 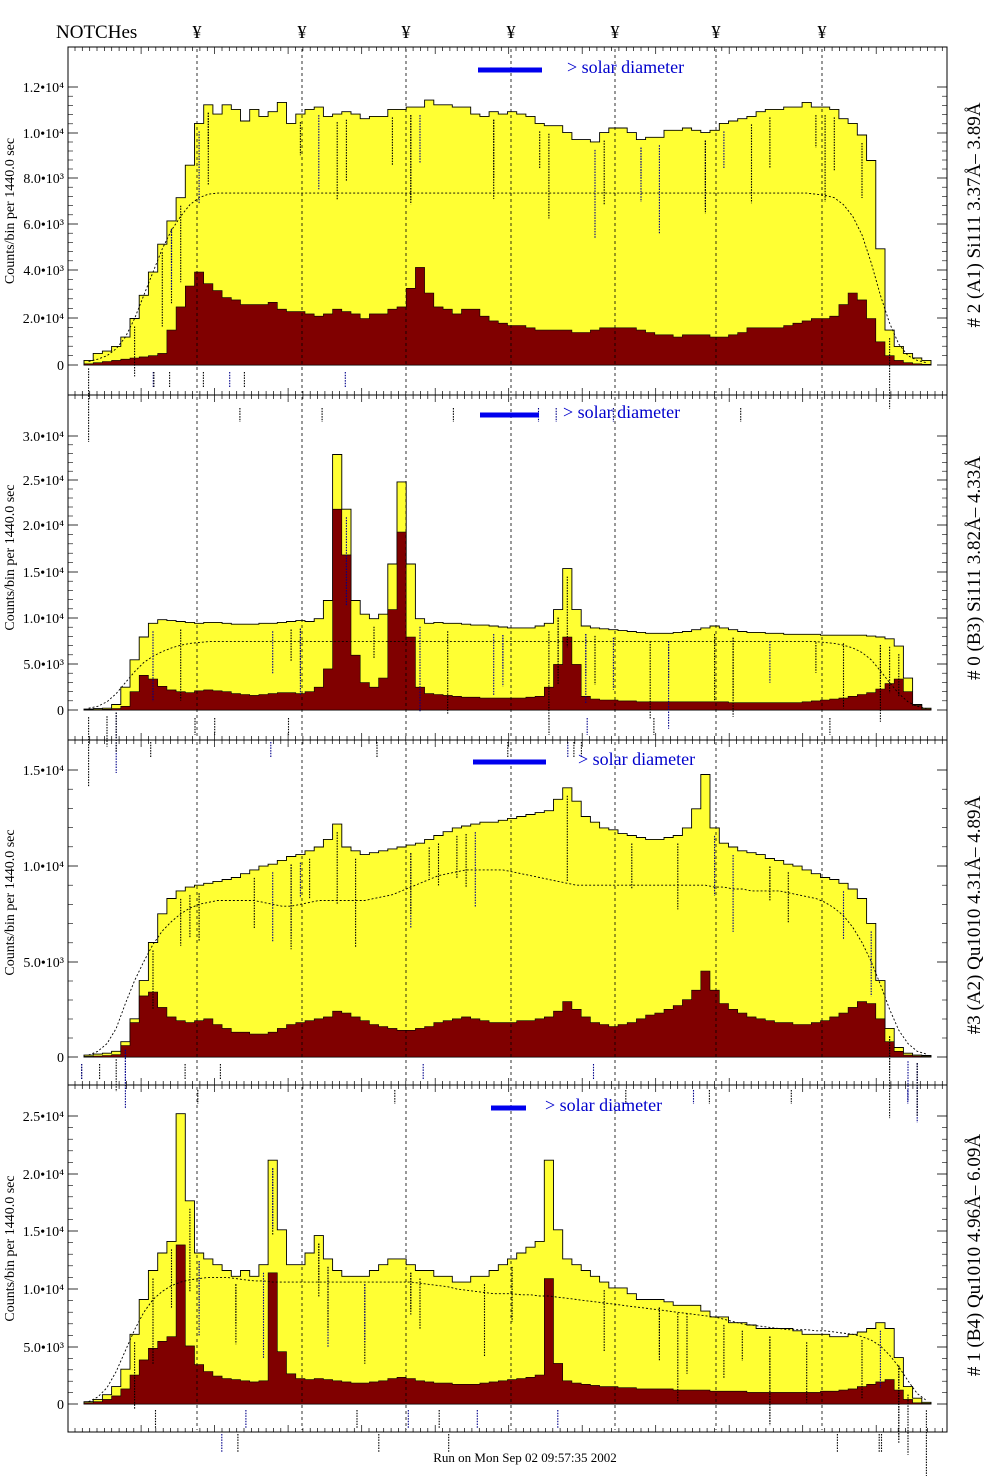 What do you see at coordinates (96, 32) in the screenshot?
I see `notches-label: NOTCHes` at bounding box center [96, 32].